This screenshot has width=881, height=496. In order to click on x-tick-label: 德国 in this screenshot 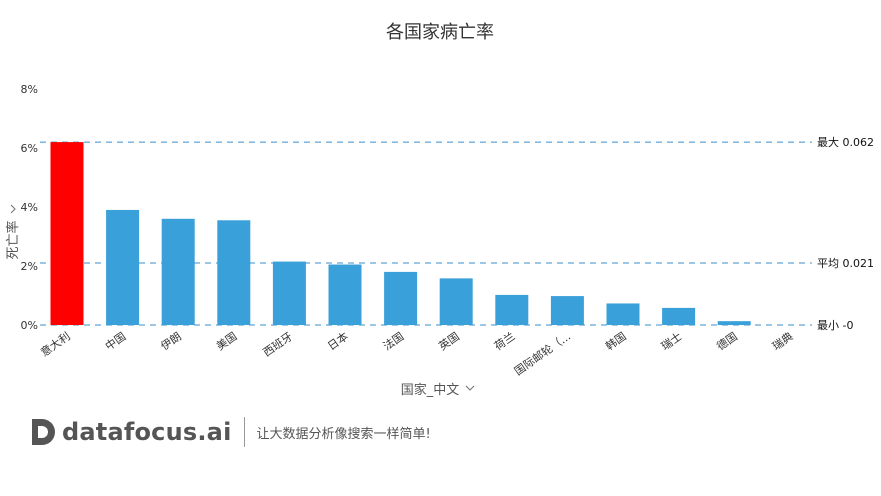, I will do `click(727, 341)`.